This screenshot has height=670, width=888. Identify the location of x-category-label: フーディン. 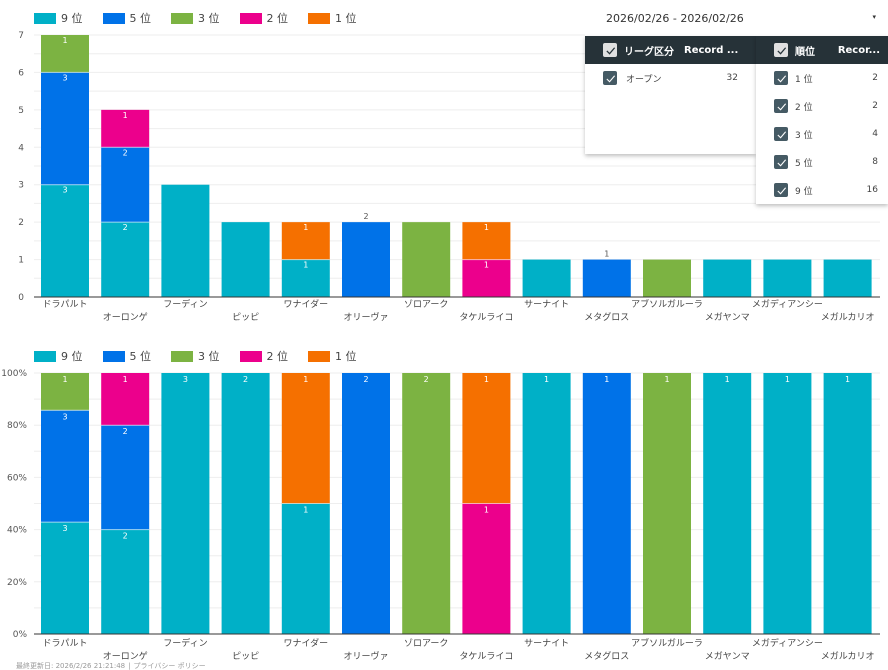
(185, 643).